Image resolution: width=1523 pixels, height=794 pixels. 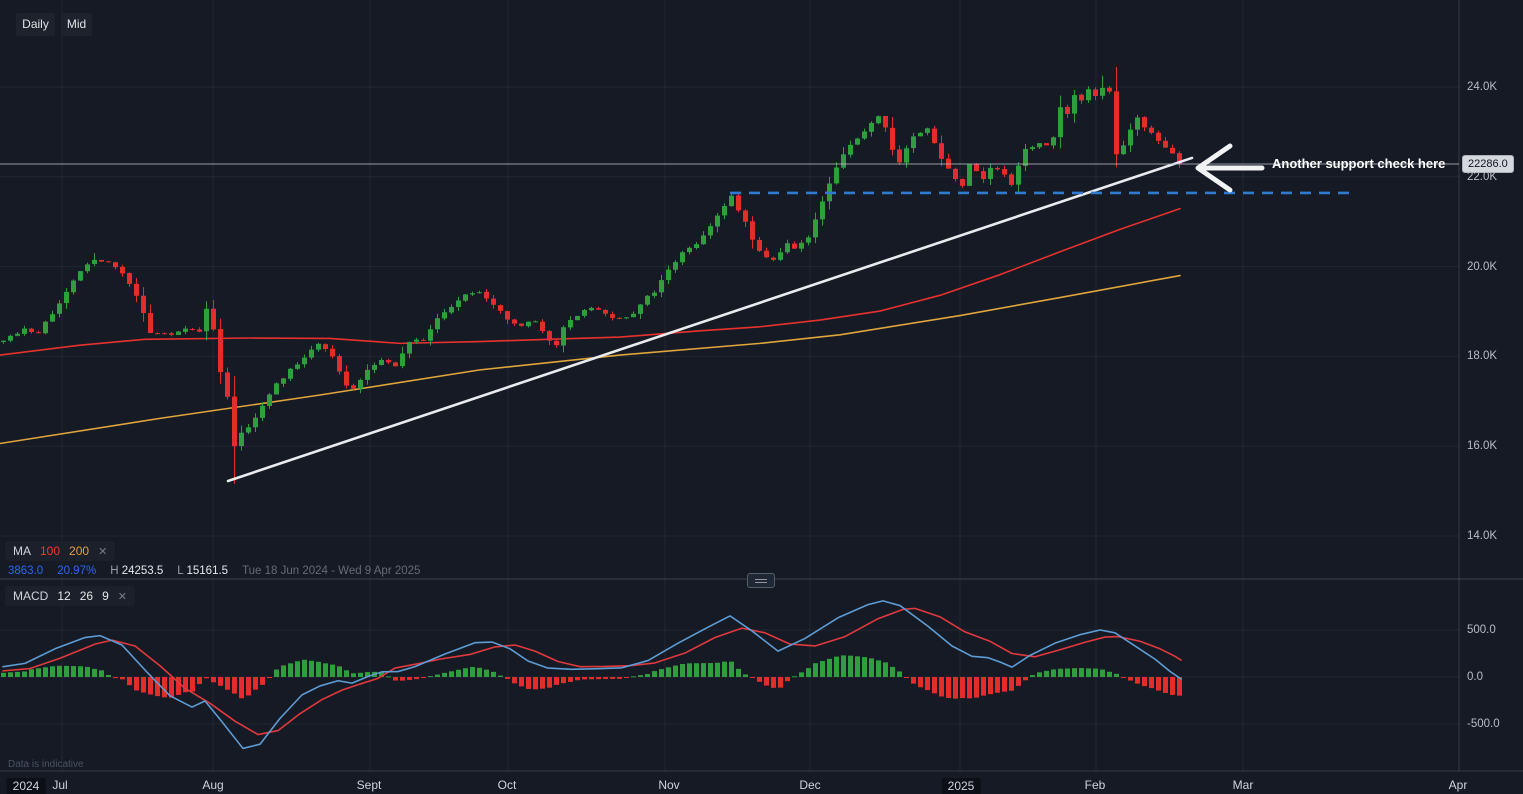 I want to click on ma-period-200: 200, so click(x=79, y=551).